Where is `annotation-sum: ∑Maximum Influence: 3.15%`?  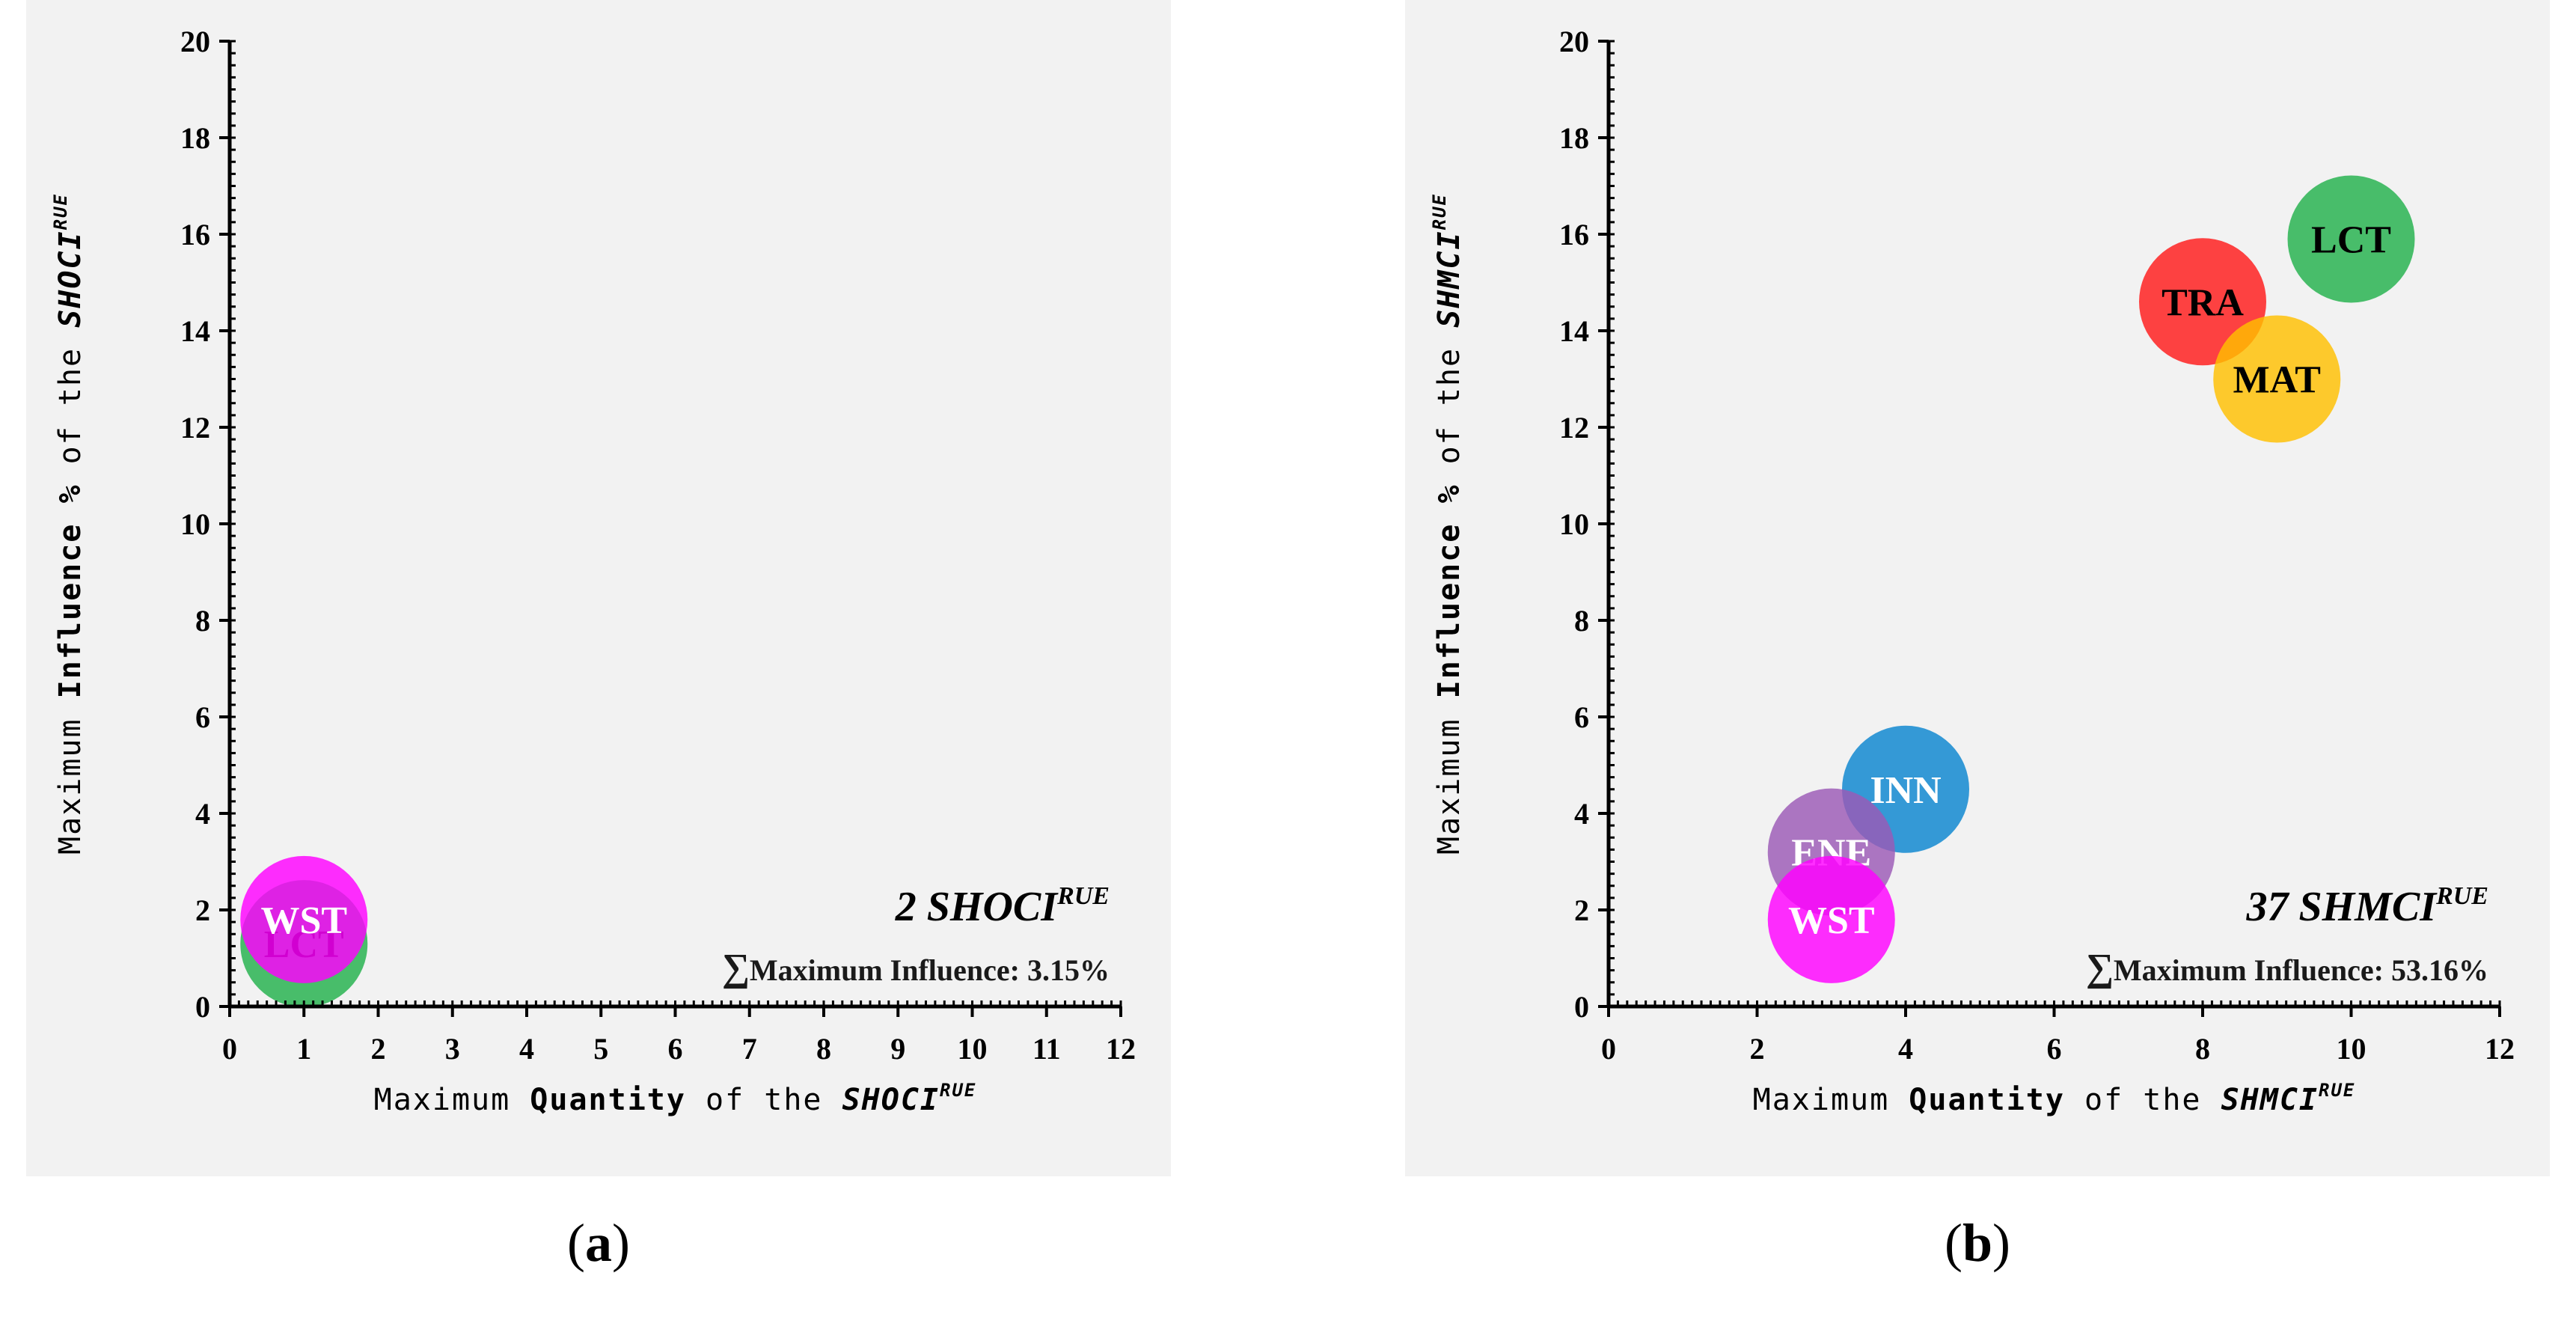 annotation-sum: ∑Maximum Influence: 3.15% is located at coordinates (916, 968).